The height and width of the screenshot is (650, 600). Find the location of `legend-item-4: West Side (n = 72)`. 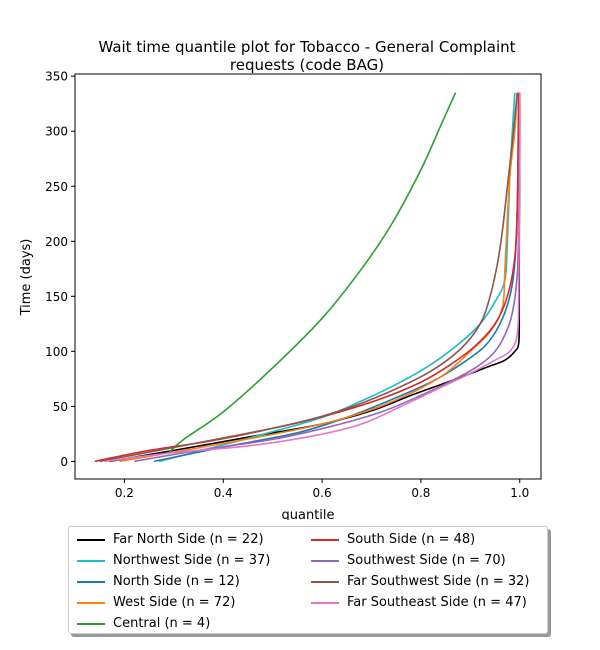

legend-item-4: West Side (n = 72) is located at coordinates (194, 602).